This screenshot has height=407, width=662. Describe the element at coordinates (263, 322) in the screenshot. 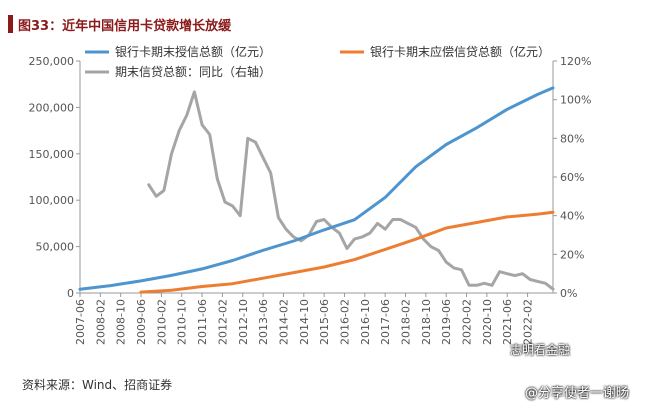

I see `x-tick-label: 2013-06` at that location.